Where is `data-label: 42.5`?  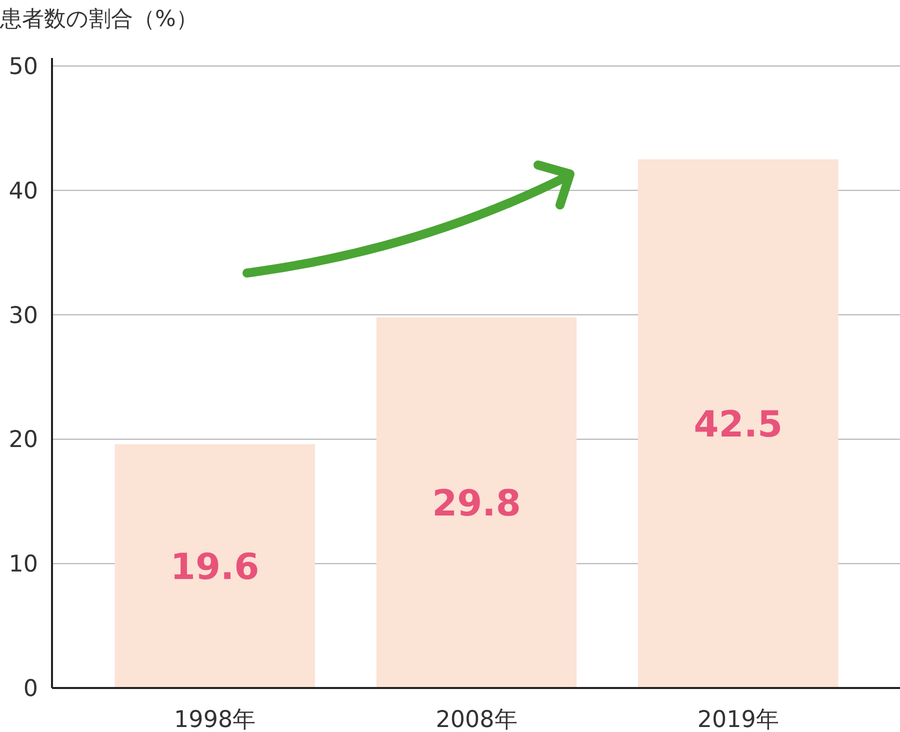
data-label: 42.5 is located at coordinates (738, 425).